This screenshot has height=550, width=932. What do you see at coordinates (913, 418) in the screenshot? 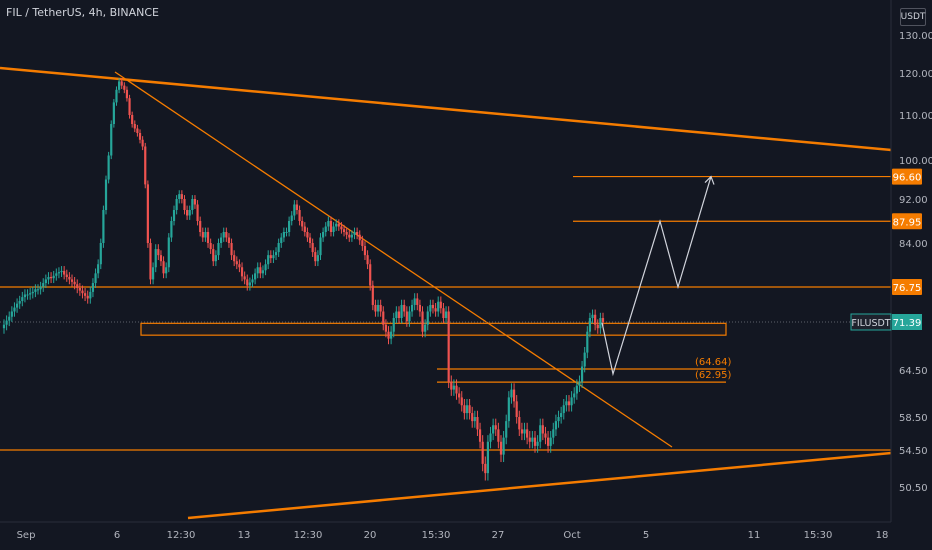
I see `y-tick-label: 58.50` at bounding box center [913, 418].